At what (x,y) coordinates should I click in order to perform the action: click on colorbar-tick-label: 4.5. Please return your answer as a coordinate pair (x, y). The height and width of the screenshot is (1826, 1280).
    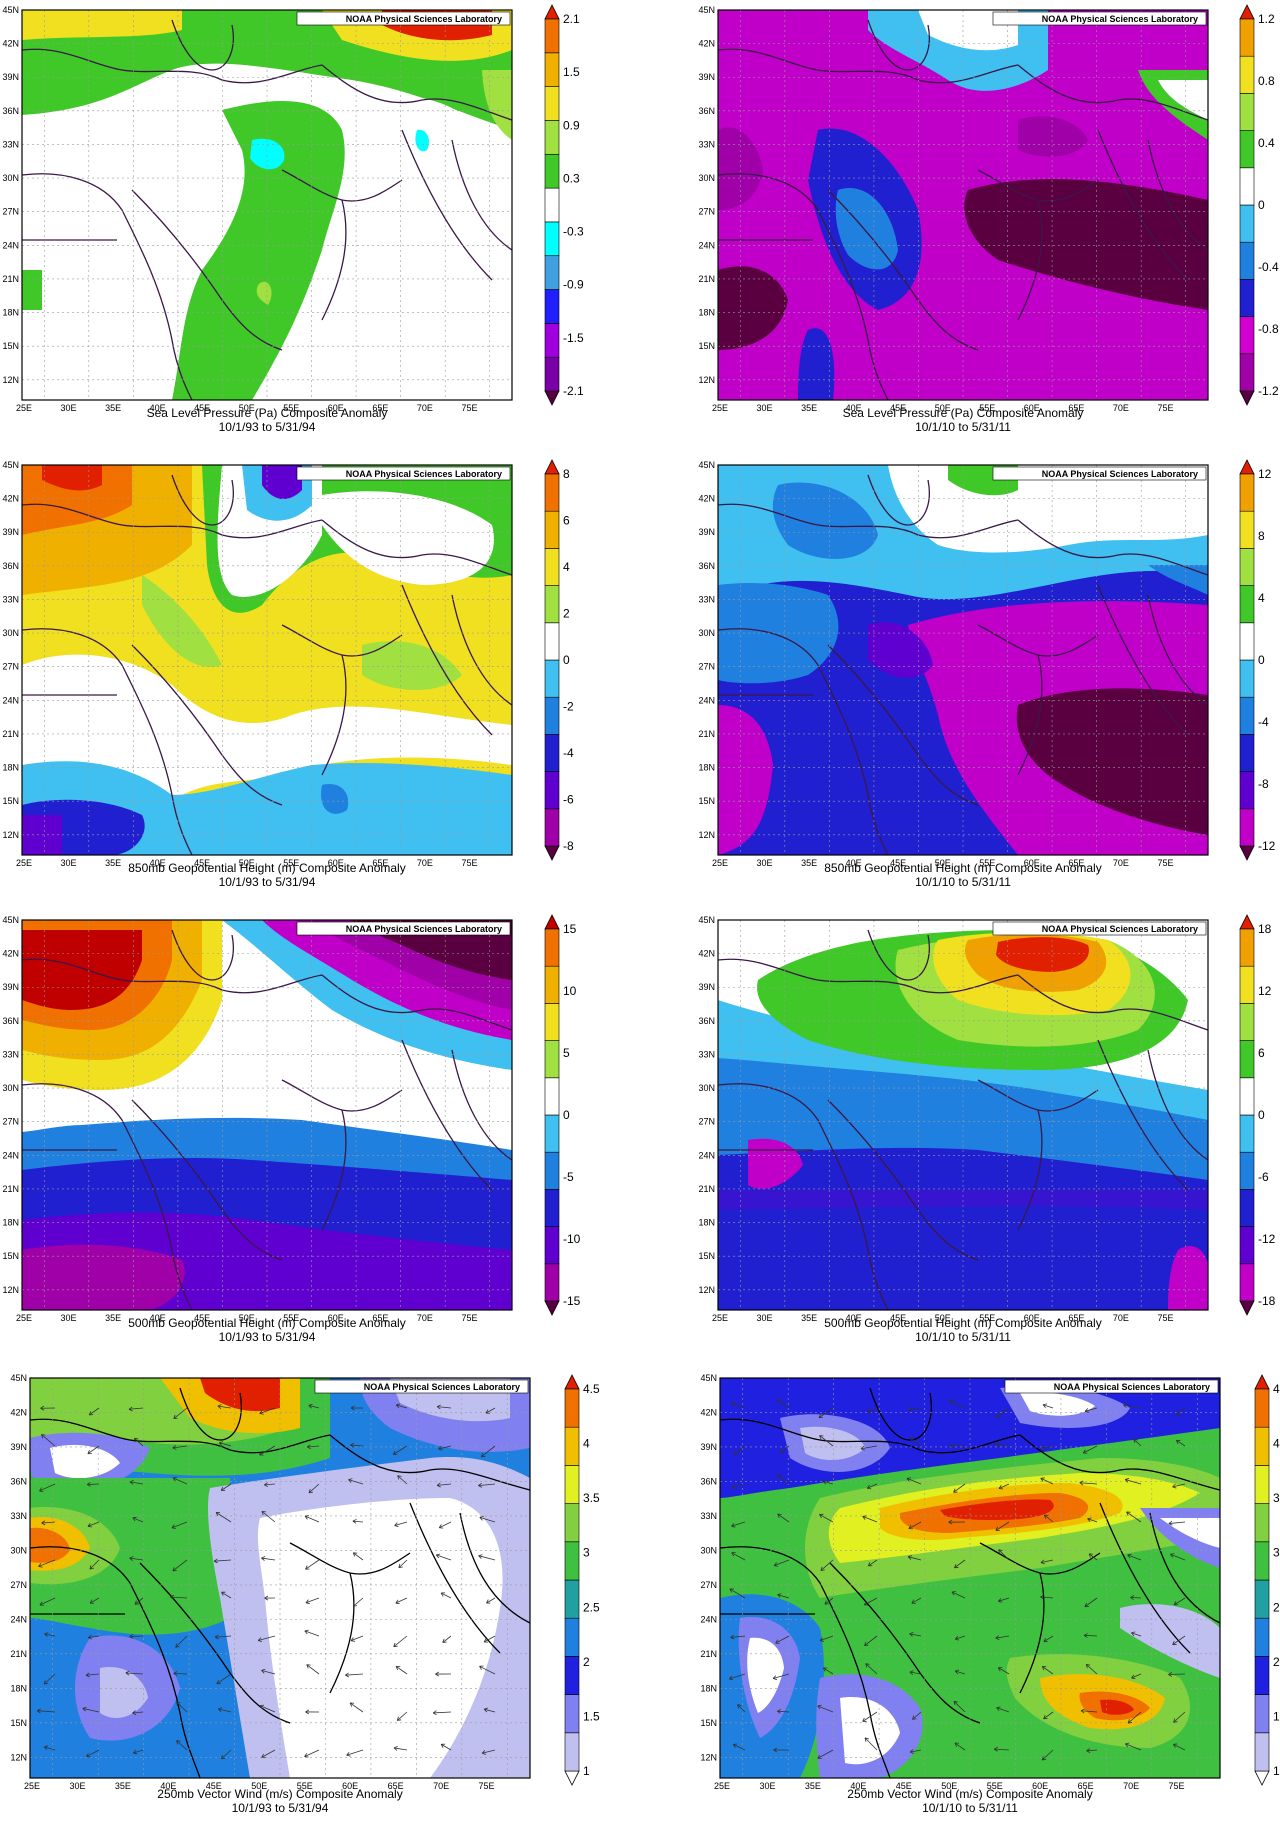
    Looking at the image, I should click on (1276, 1389).